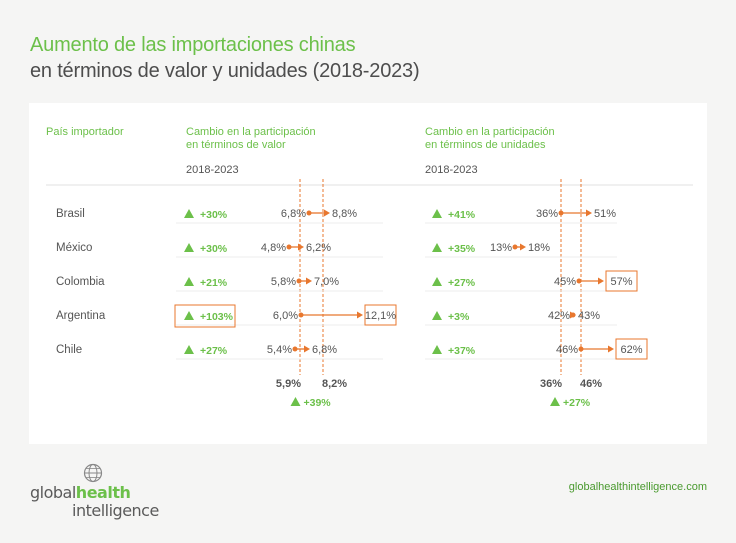 The height and width of the screenshot is (543, 736). What do you see at coordinates (189, 315) in the screenshot?
I see `row-3-value-up-icon` at bounding box center [189, 315].